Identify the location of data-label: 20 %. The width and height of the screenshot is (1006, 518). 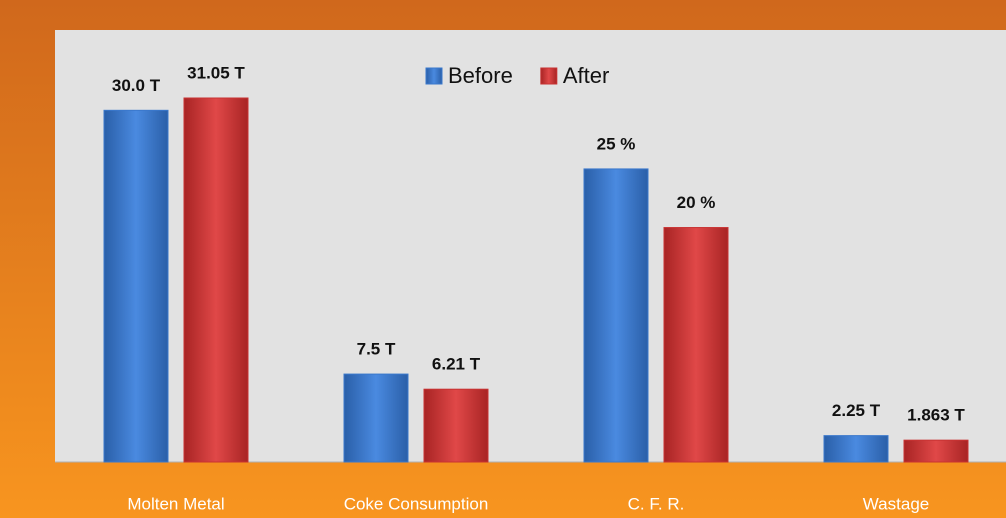
(696, 202).